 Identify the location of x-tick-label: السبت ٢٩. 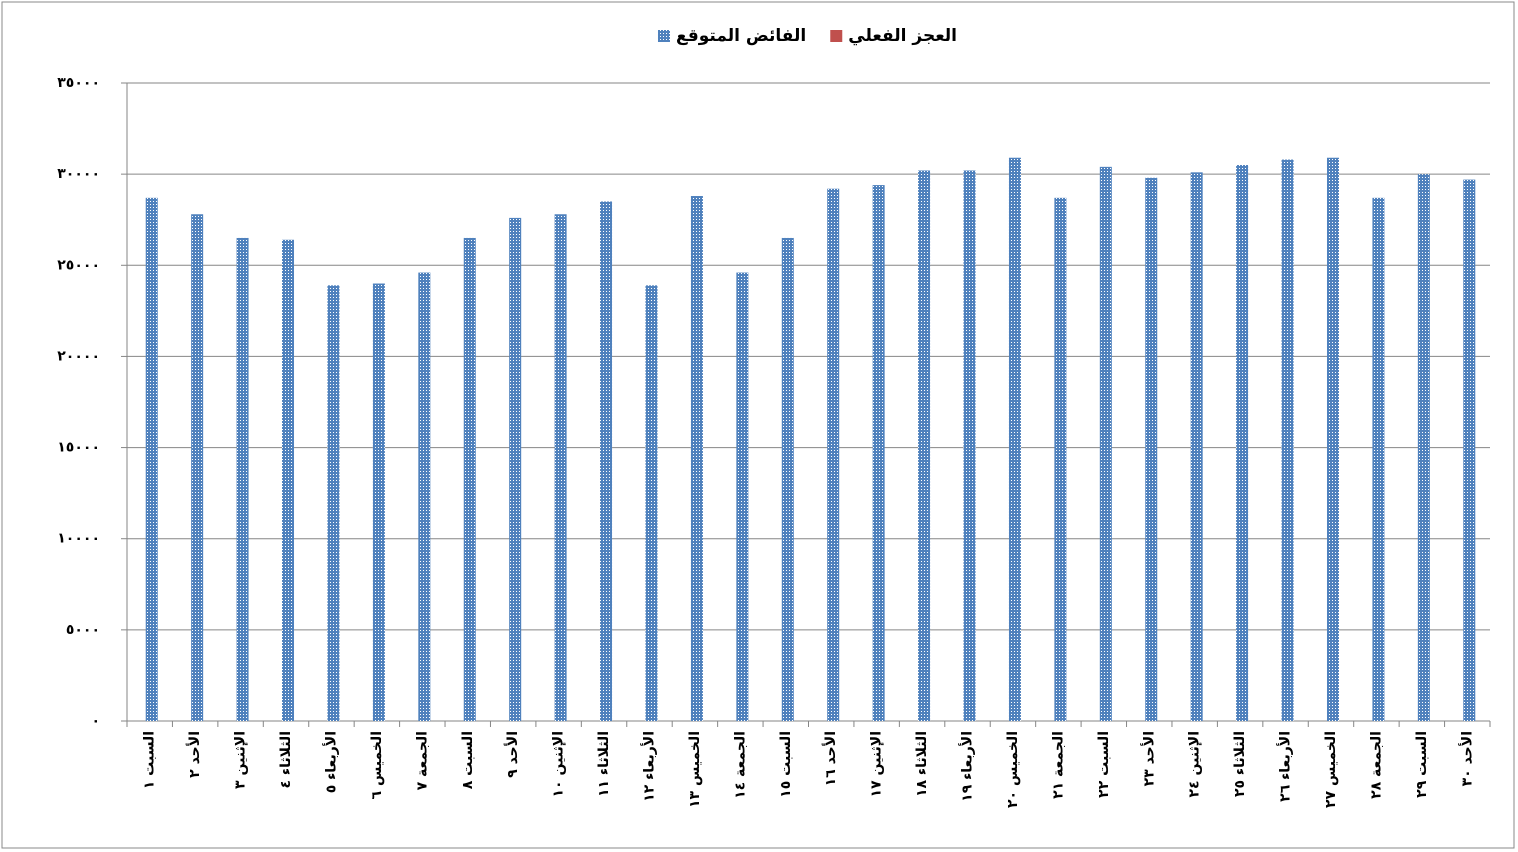
(1422, 764).